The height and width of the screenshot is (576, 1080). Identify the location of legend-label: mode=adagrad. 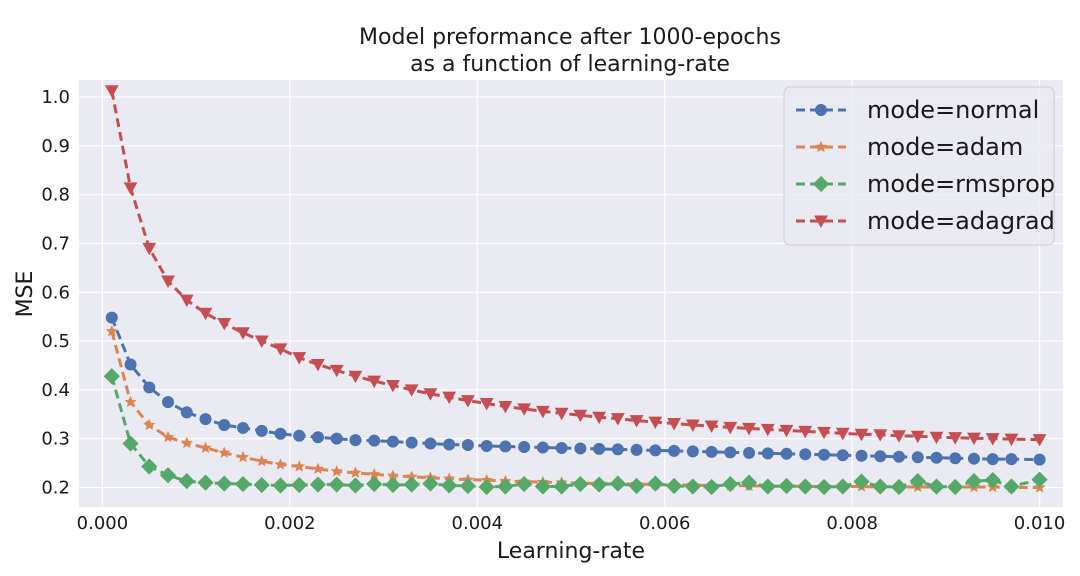
(961, 221).